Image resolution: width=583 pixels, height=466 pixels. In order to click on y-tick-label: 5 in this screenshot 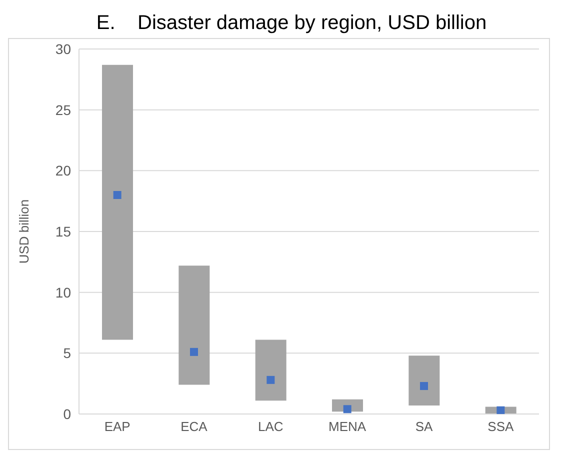, I will do `click(67, 353)`.